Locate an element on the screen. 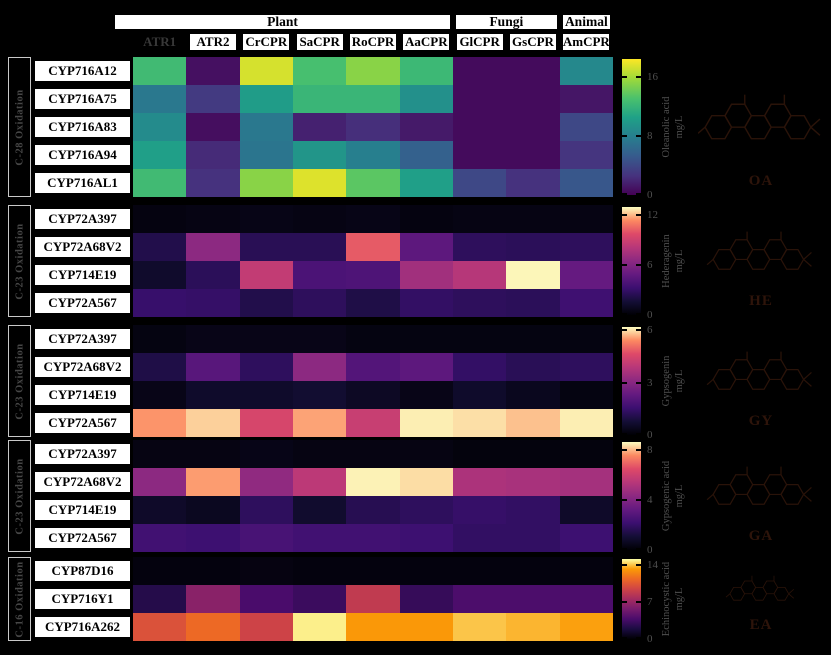 This screenshot has width=831, height=655. row-label: CYP716A83 is located at coordinates (82, 127).